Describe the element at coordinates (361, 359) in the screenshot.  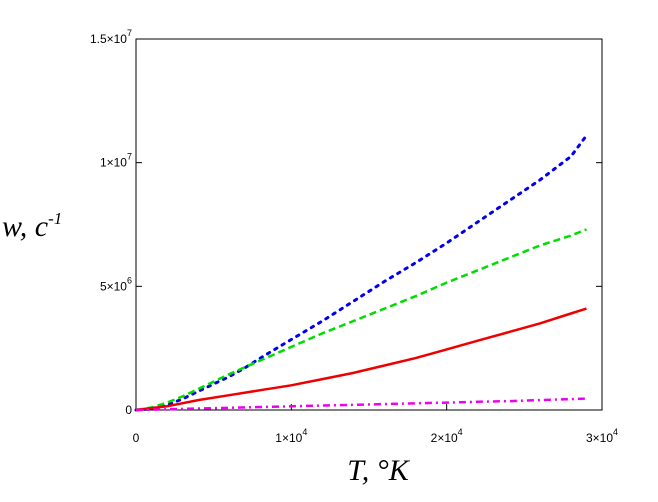
I see `series-line-solid` at that location.